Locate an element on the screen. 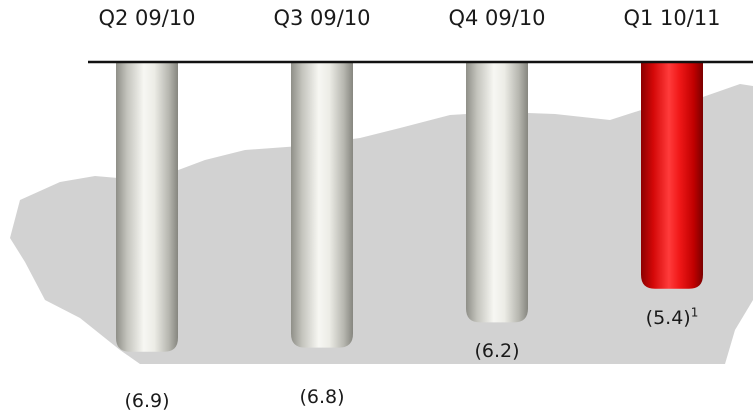 The height and width of the screenshot is (412, 753). value-text-2: (6.8) is located at coordinates (322, 396).